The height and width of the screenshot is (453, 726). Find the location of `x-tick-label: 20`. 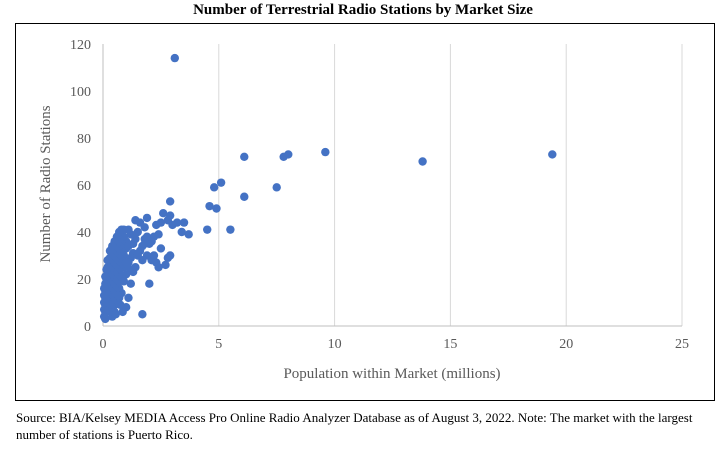

x-tick-label: 20 is located at coordinates (566, 344).